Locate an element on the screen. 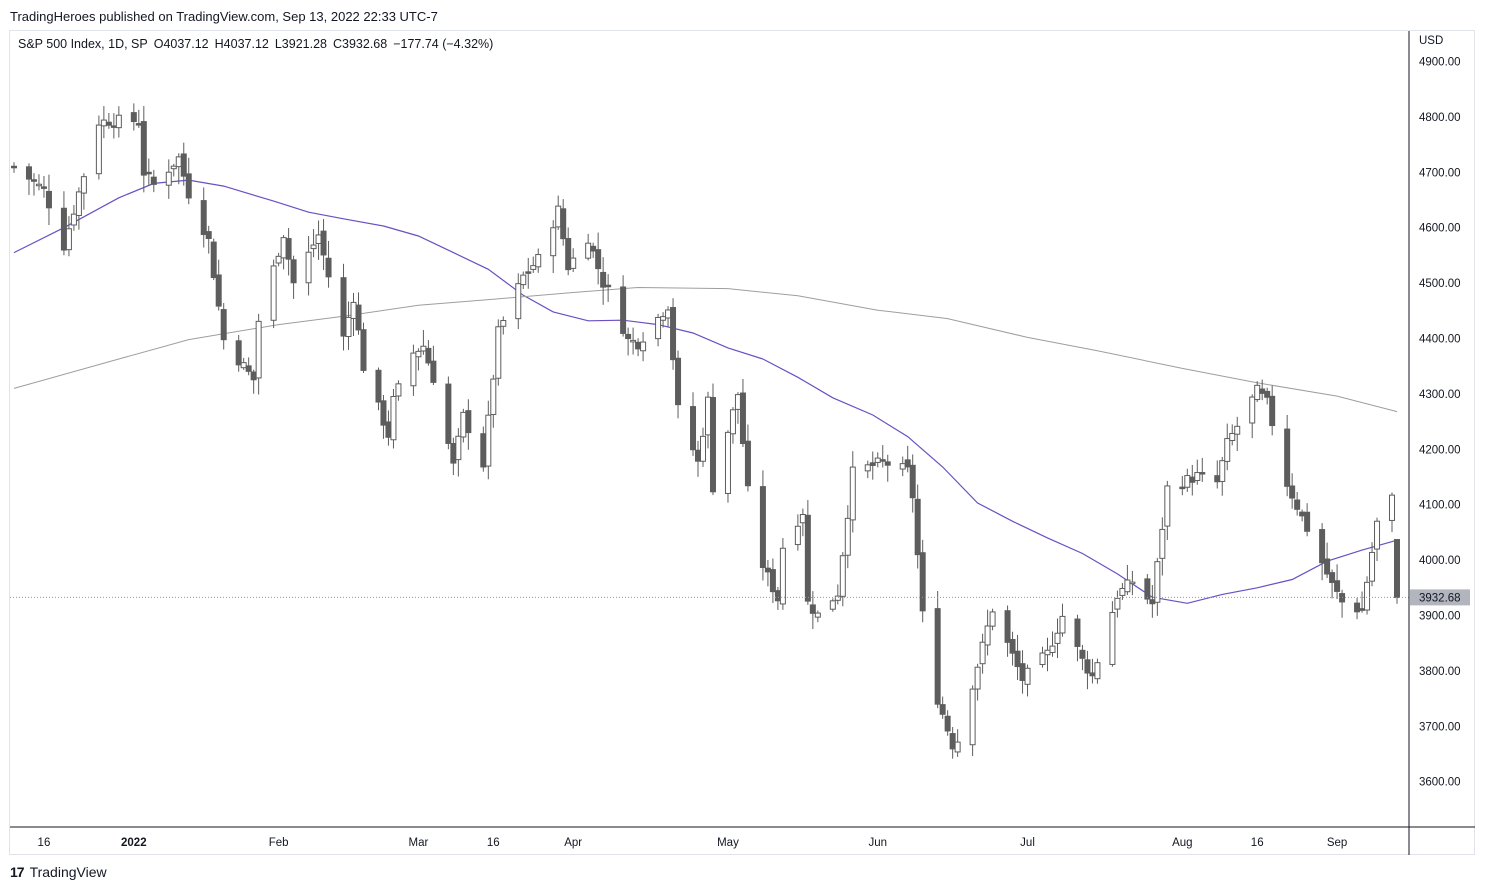  x-tick-label: 2022 is located at coordinates (134, 843).